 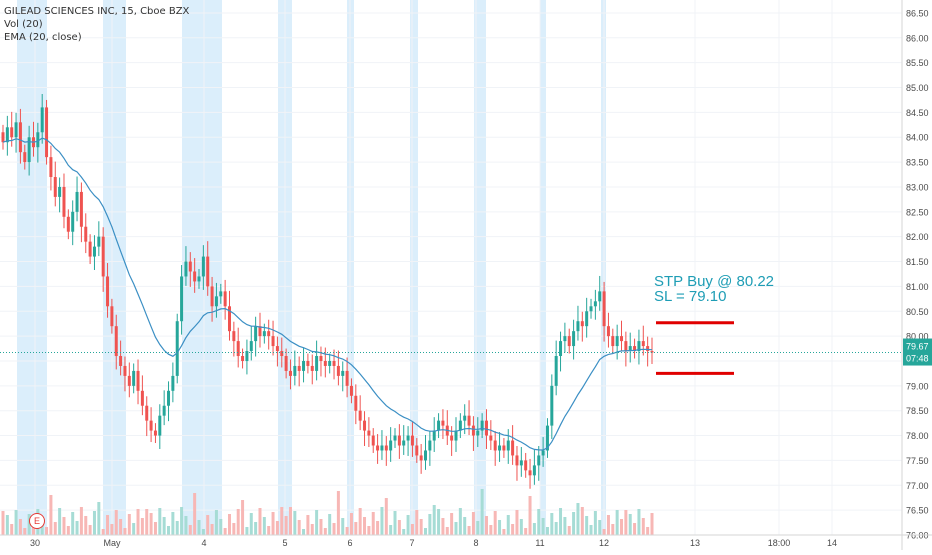 I want to click on price-tick-label: 85.50, so click(x=917, y=63).